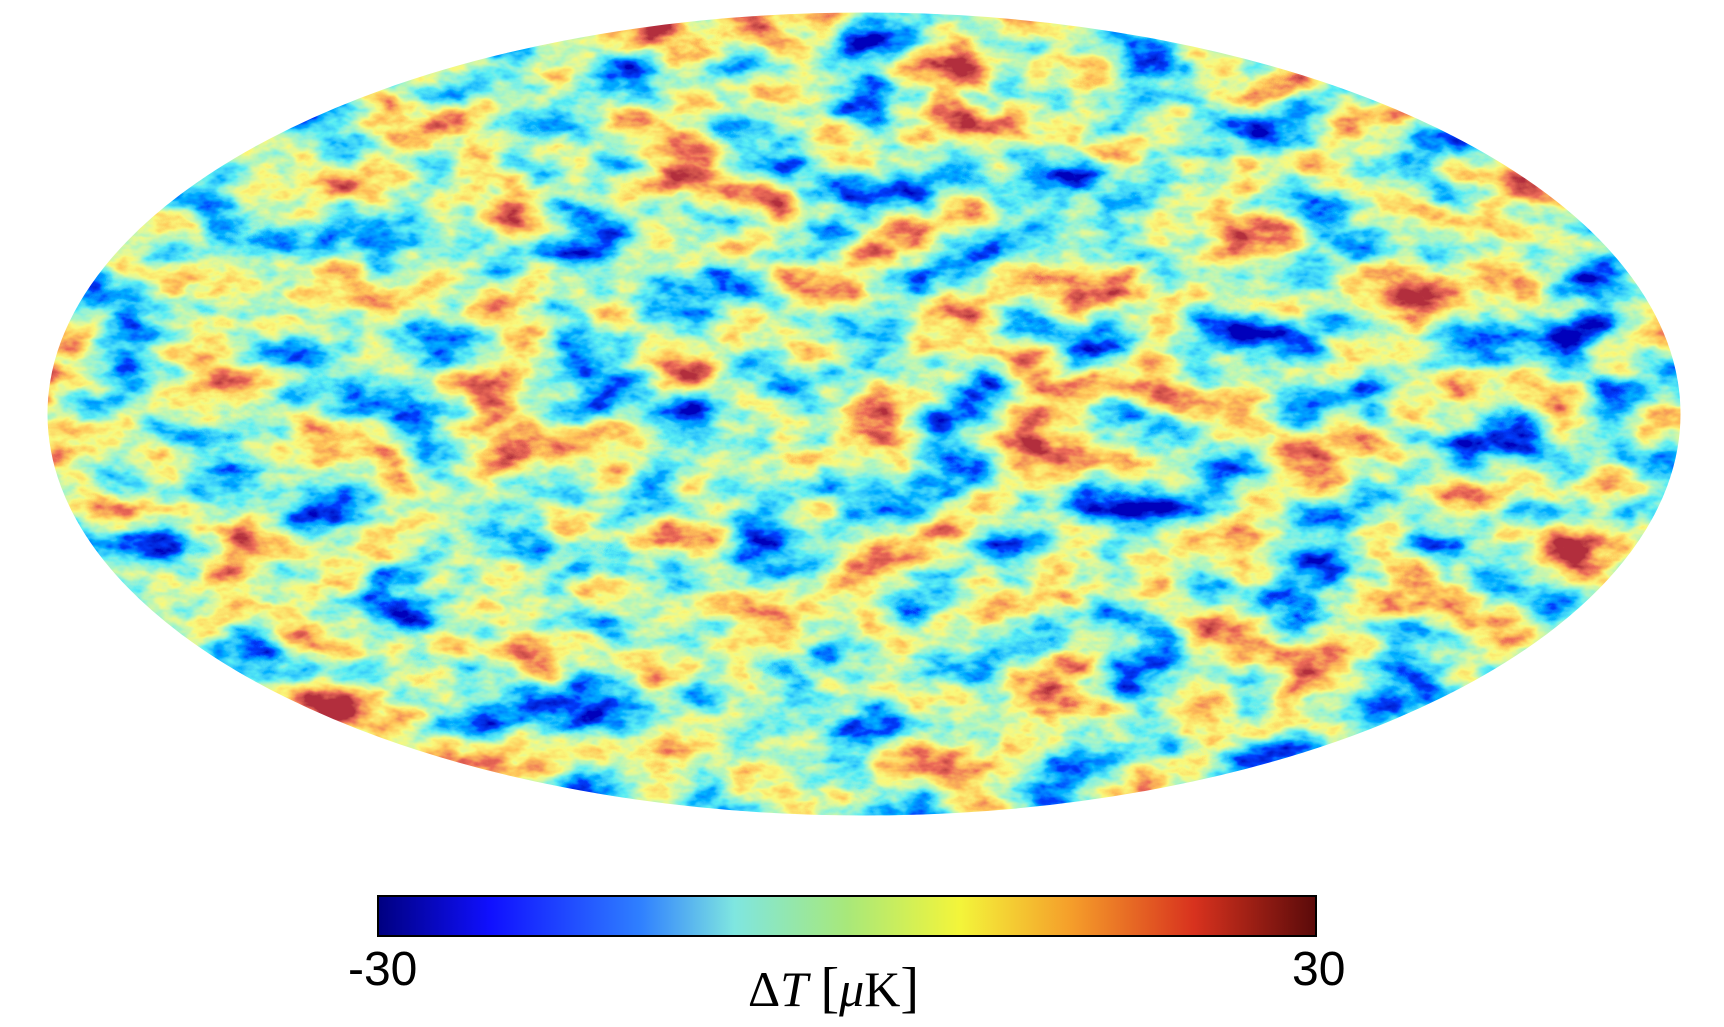 The width and height of the screenshot is (1724, 1027). I want to click on kelvin-unit: K, so click(882, 989).